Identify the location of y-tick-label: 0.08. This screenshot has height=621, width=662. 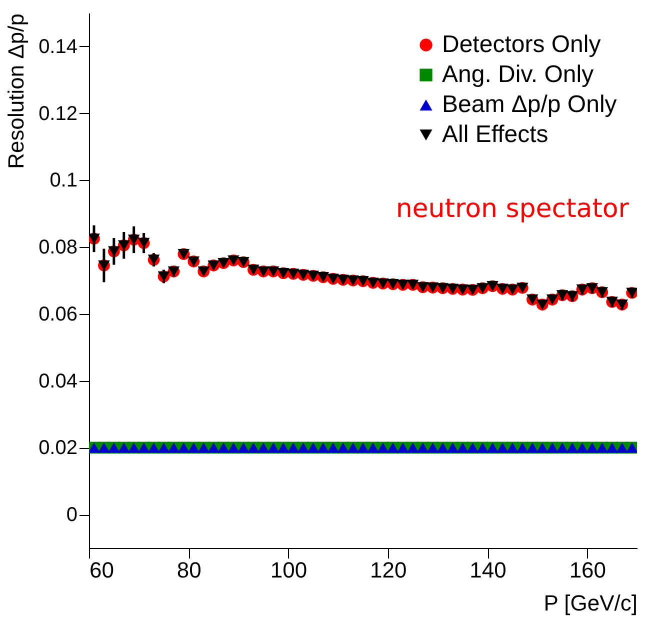
(58, 247).